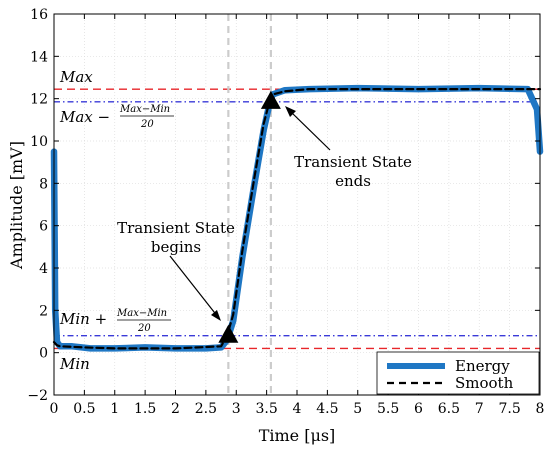  Describe the element at coordinates (509, 409) in the screenshot. I see `x-tick-label: 7.5` at that location.